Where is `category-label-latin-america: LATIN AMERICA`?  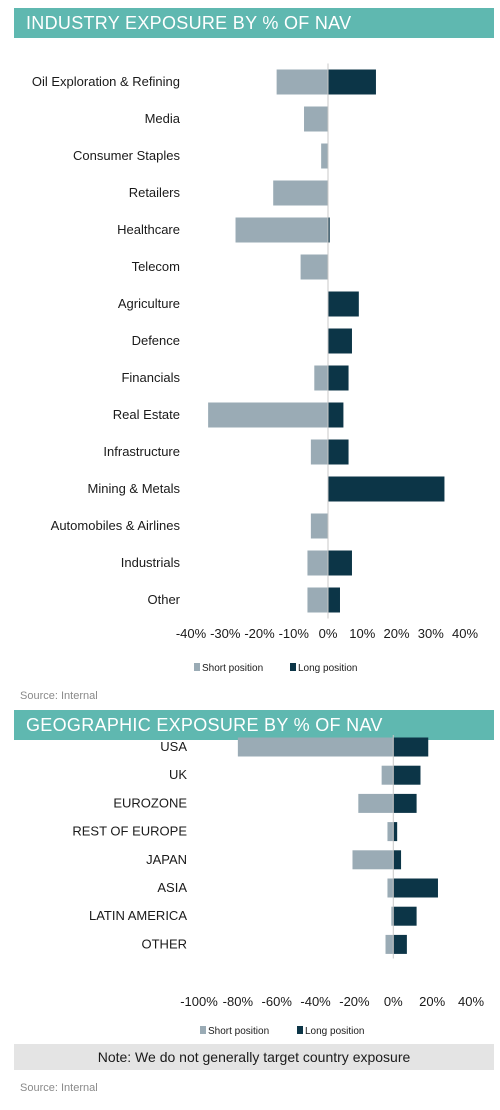 category-label-latin-america: LATIN AMERICA is located at coordinates (138, 915).